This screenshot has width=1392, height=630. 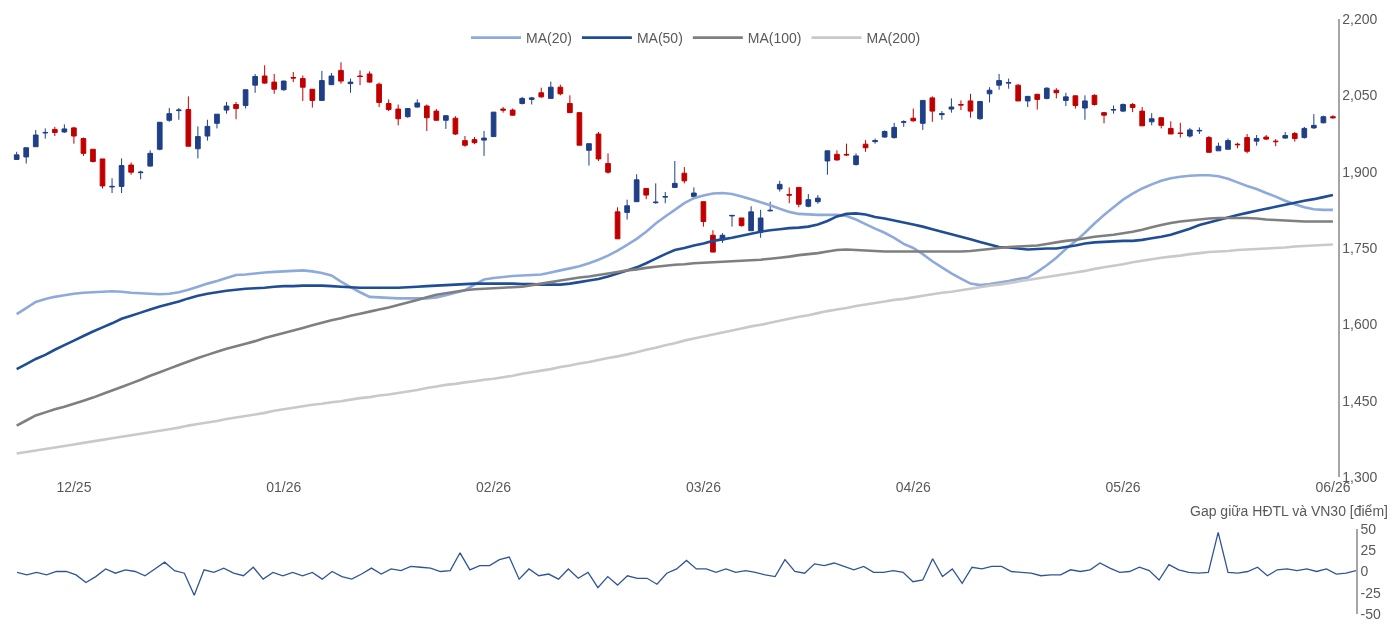 What do you see at coordinates (913, 487) in the screenshot?
I see `x-tick-label: 04/26` at bounding box center [913, 487].